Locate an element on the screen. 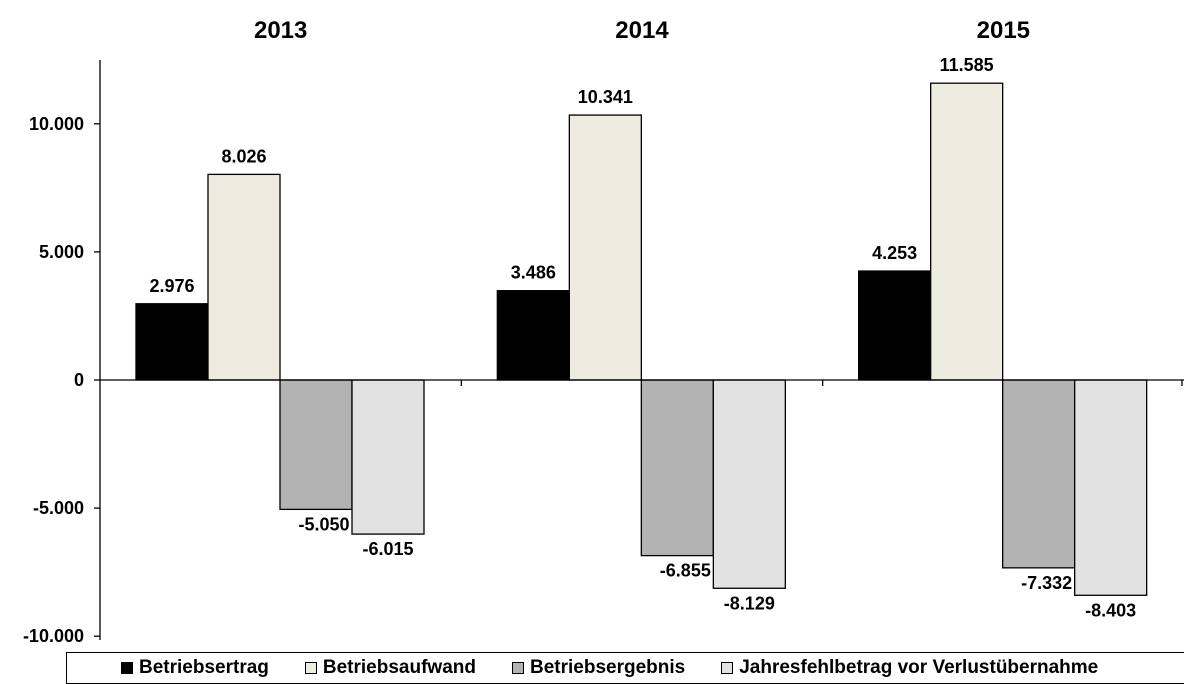 This screenshot has height=684, width=1184. bar-2-2014 is located at coordinates (605, 247).